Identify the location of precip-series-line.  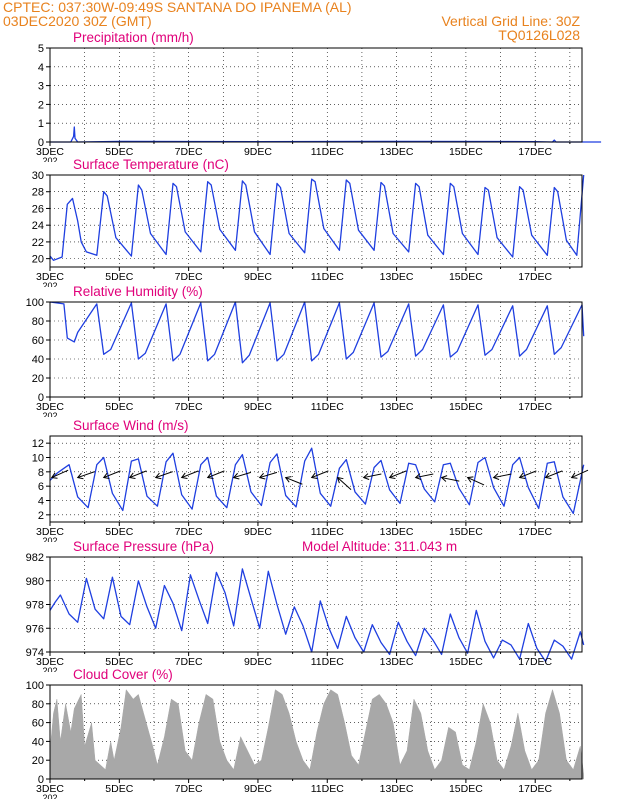
(326, 134).